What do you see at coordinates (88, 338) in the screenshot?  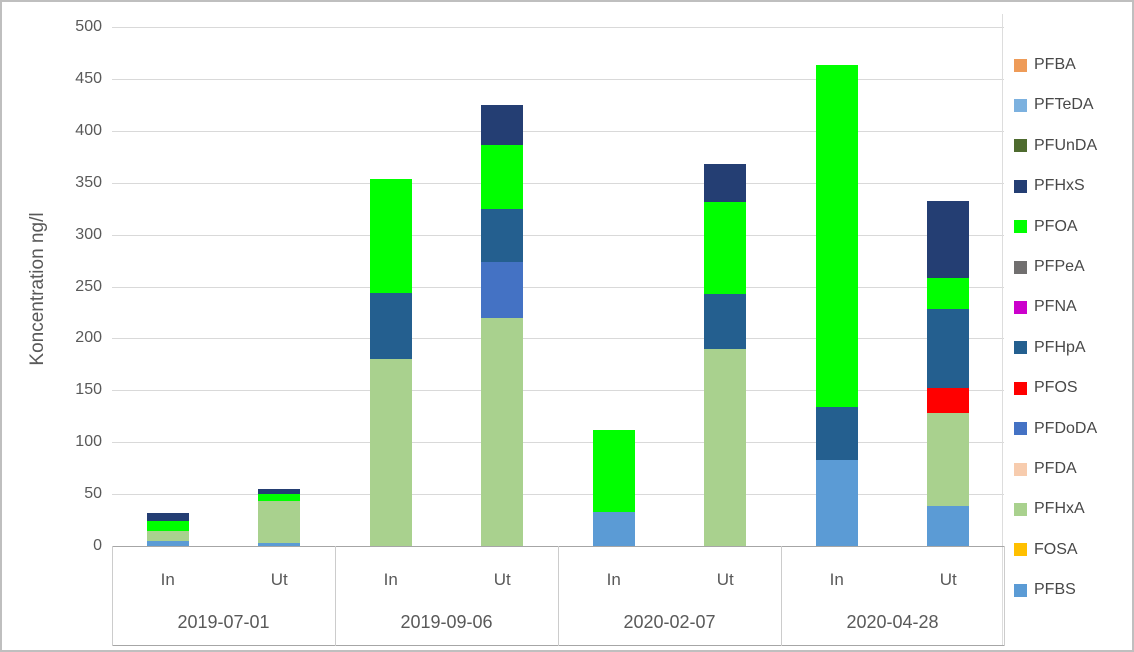 I see `y-tick-label: 200` at bounding box center [88, 338].